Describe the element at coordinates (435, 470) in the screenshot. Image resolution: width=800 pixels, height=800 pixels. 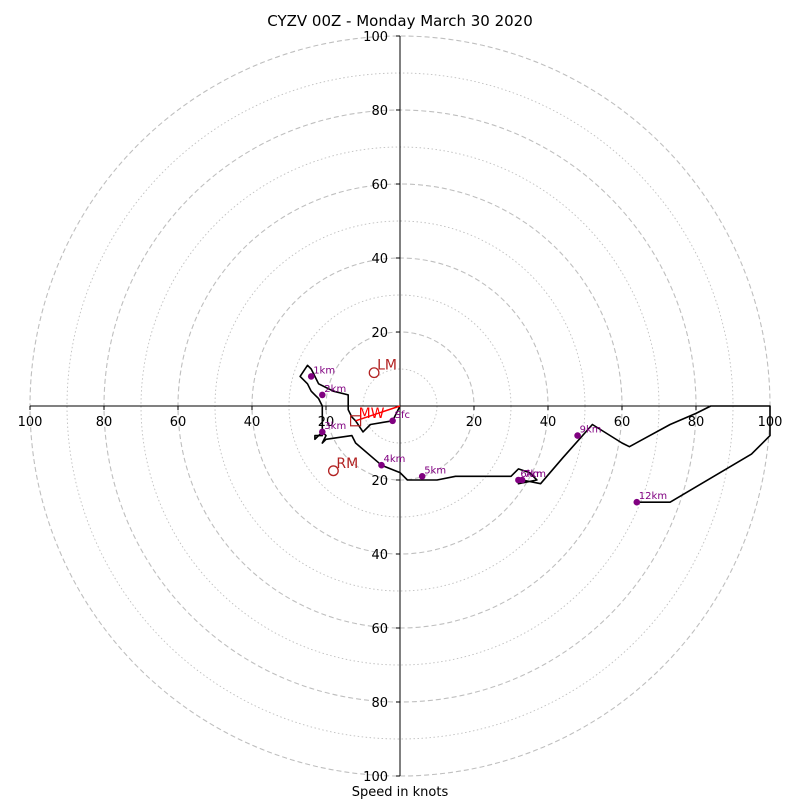
I see `height-label: 5km` at that location.